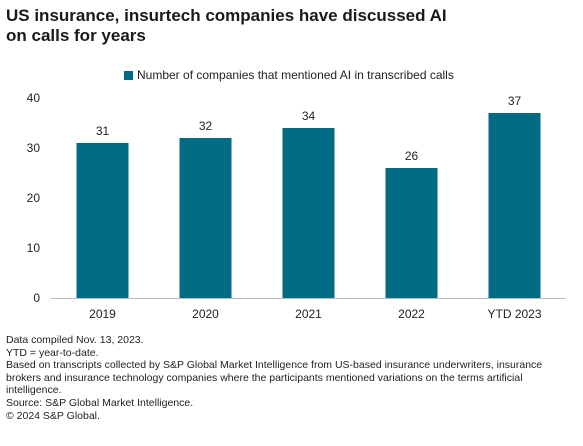 This screenshot has width=583, height=446. I want to click on y-tick-label: 0, so click(36, 298).